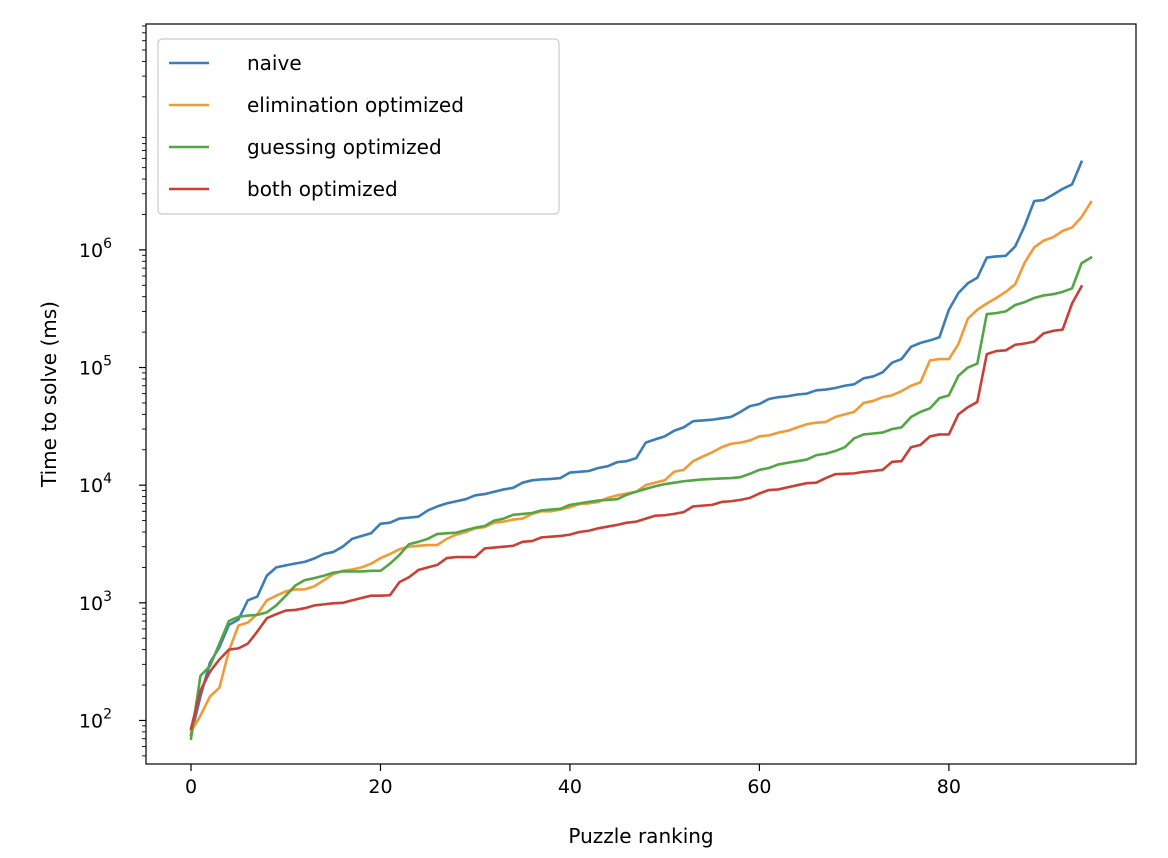  What do you see at coordinates (274, 63) in the screenshot?
I see `legend-label-0: naive` at bounding box center [274, 63].